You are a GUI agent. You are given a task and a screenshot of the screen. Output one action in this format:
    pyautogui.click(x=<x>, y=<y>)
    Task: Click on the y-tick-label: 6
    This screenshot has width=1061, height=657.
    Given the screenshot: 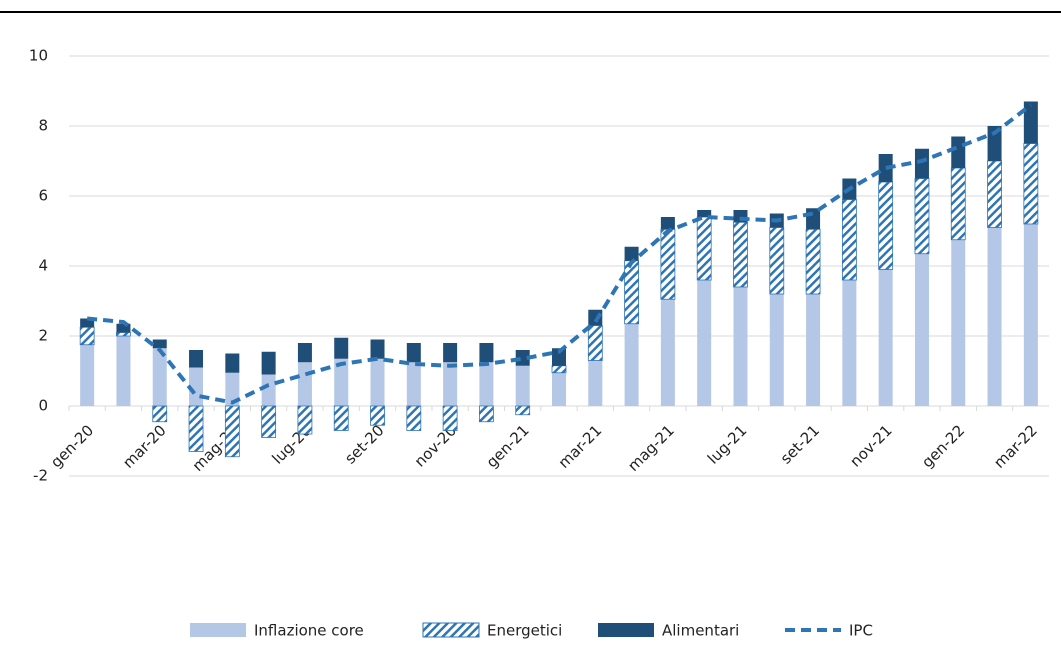 What is the action you would take?
    pyautogui.click(x=43, y=196)
    